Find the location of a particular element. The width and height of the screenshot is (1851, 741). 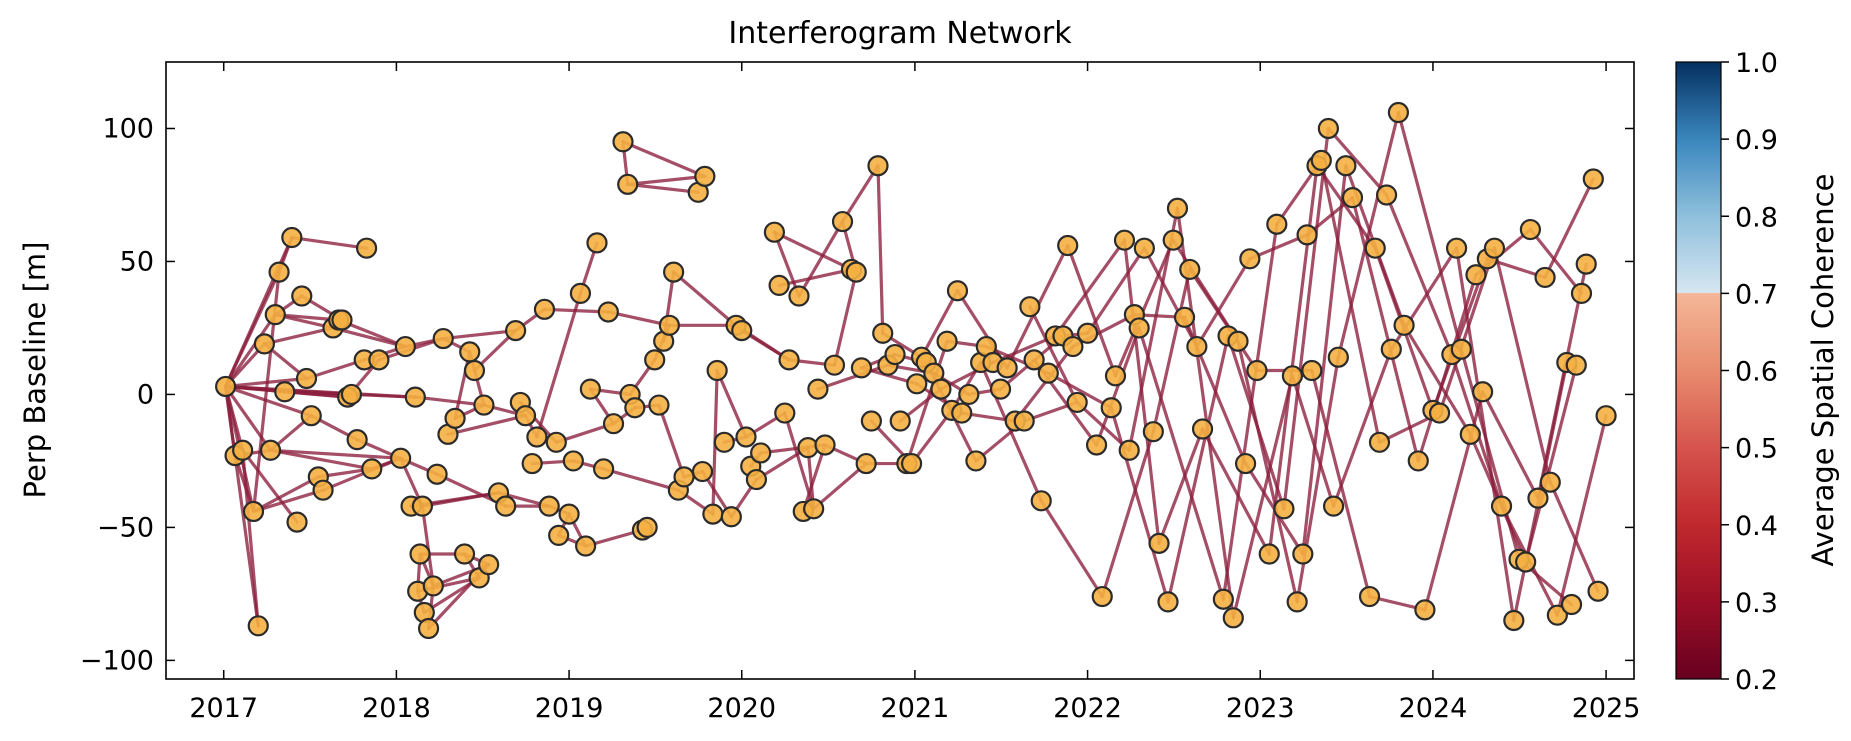

x-tick-label-1: 2018 is located at coordinates (396, 708).